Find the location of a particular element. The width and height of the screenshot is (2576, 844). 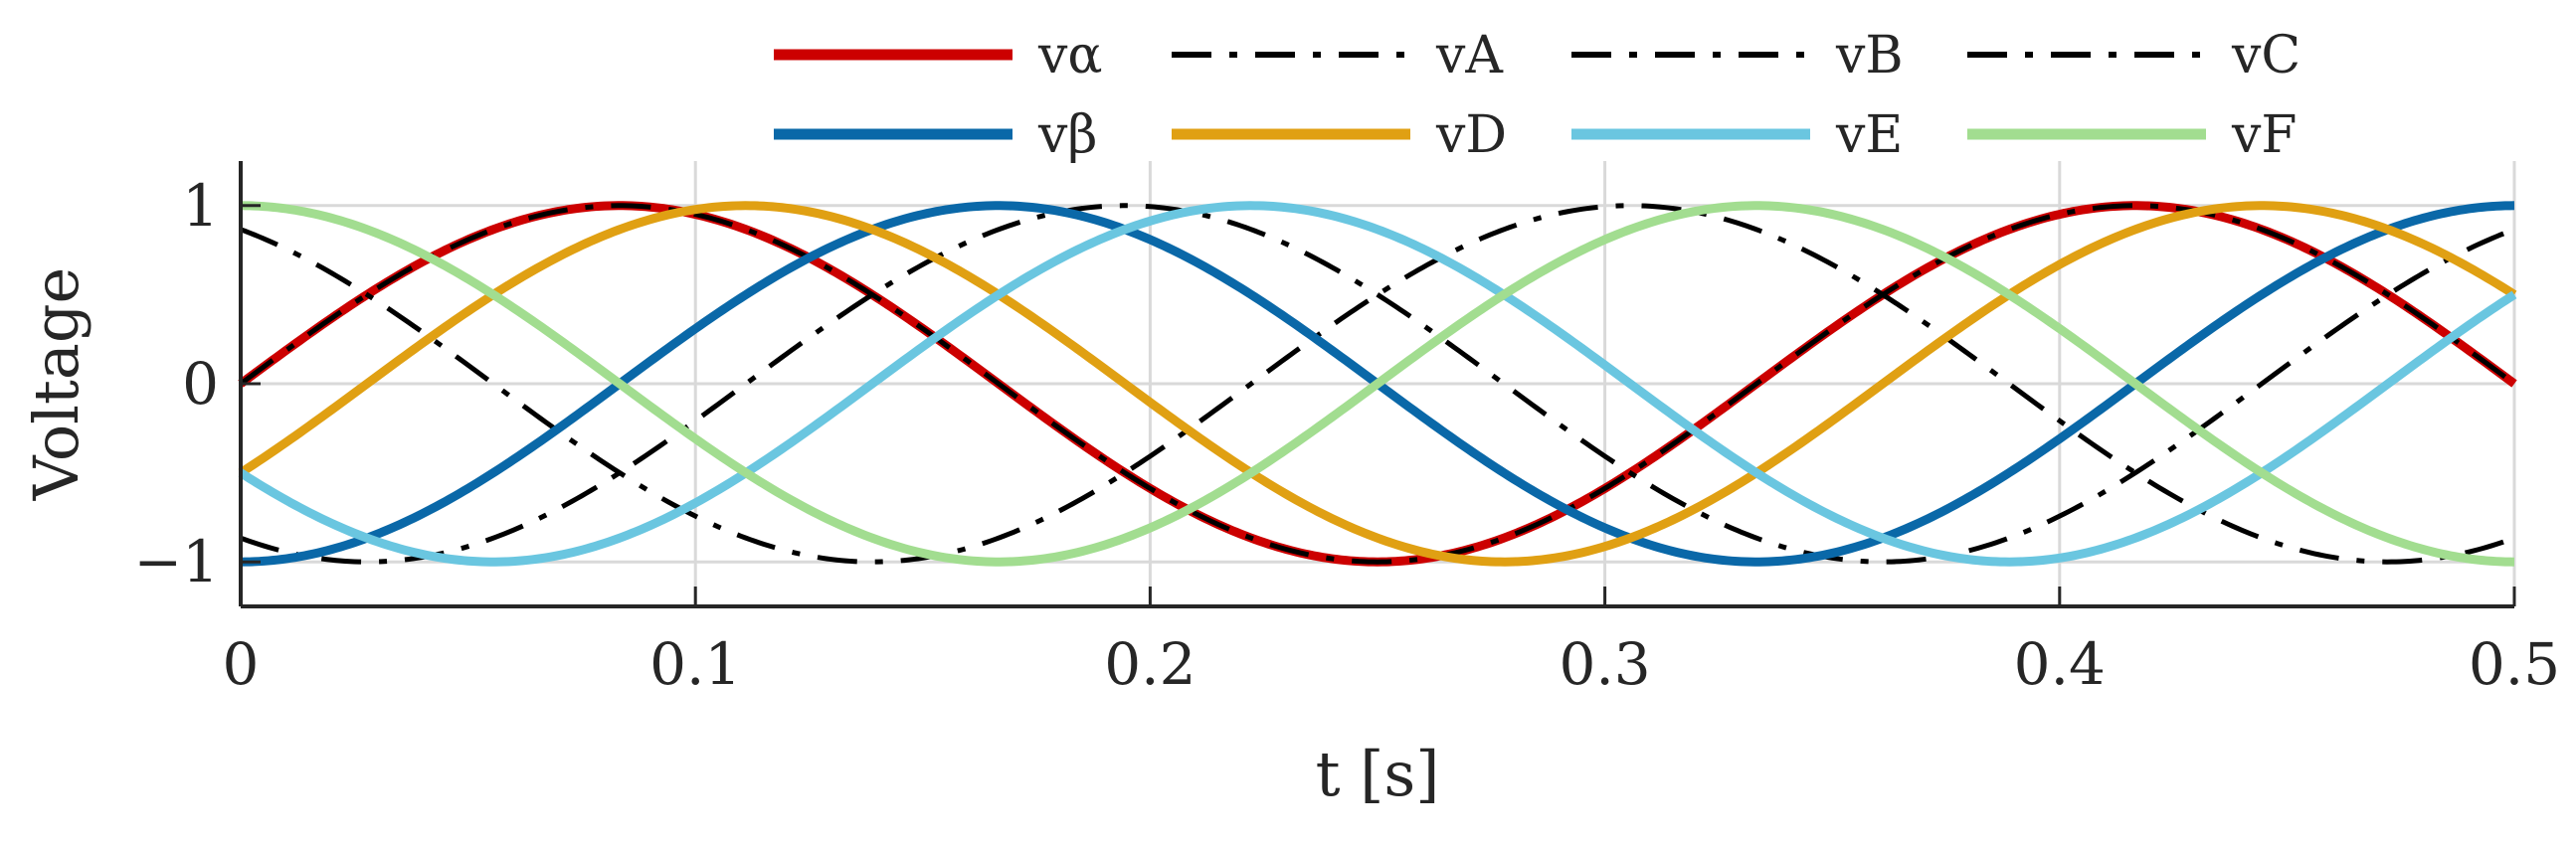

legend-label-6: vE is located at coordinates (1869, 135).